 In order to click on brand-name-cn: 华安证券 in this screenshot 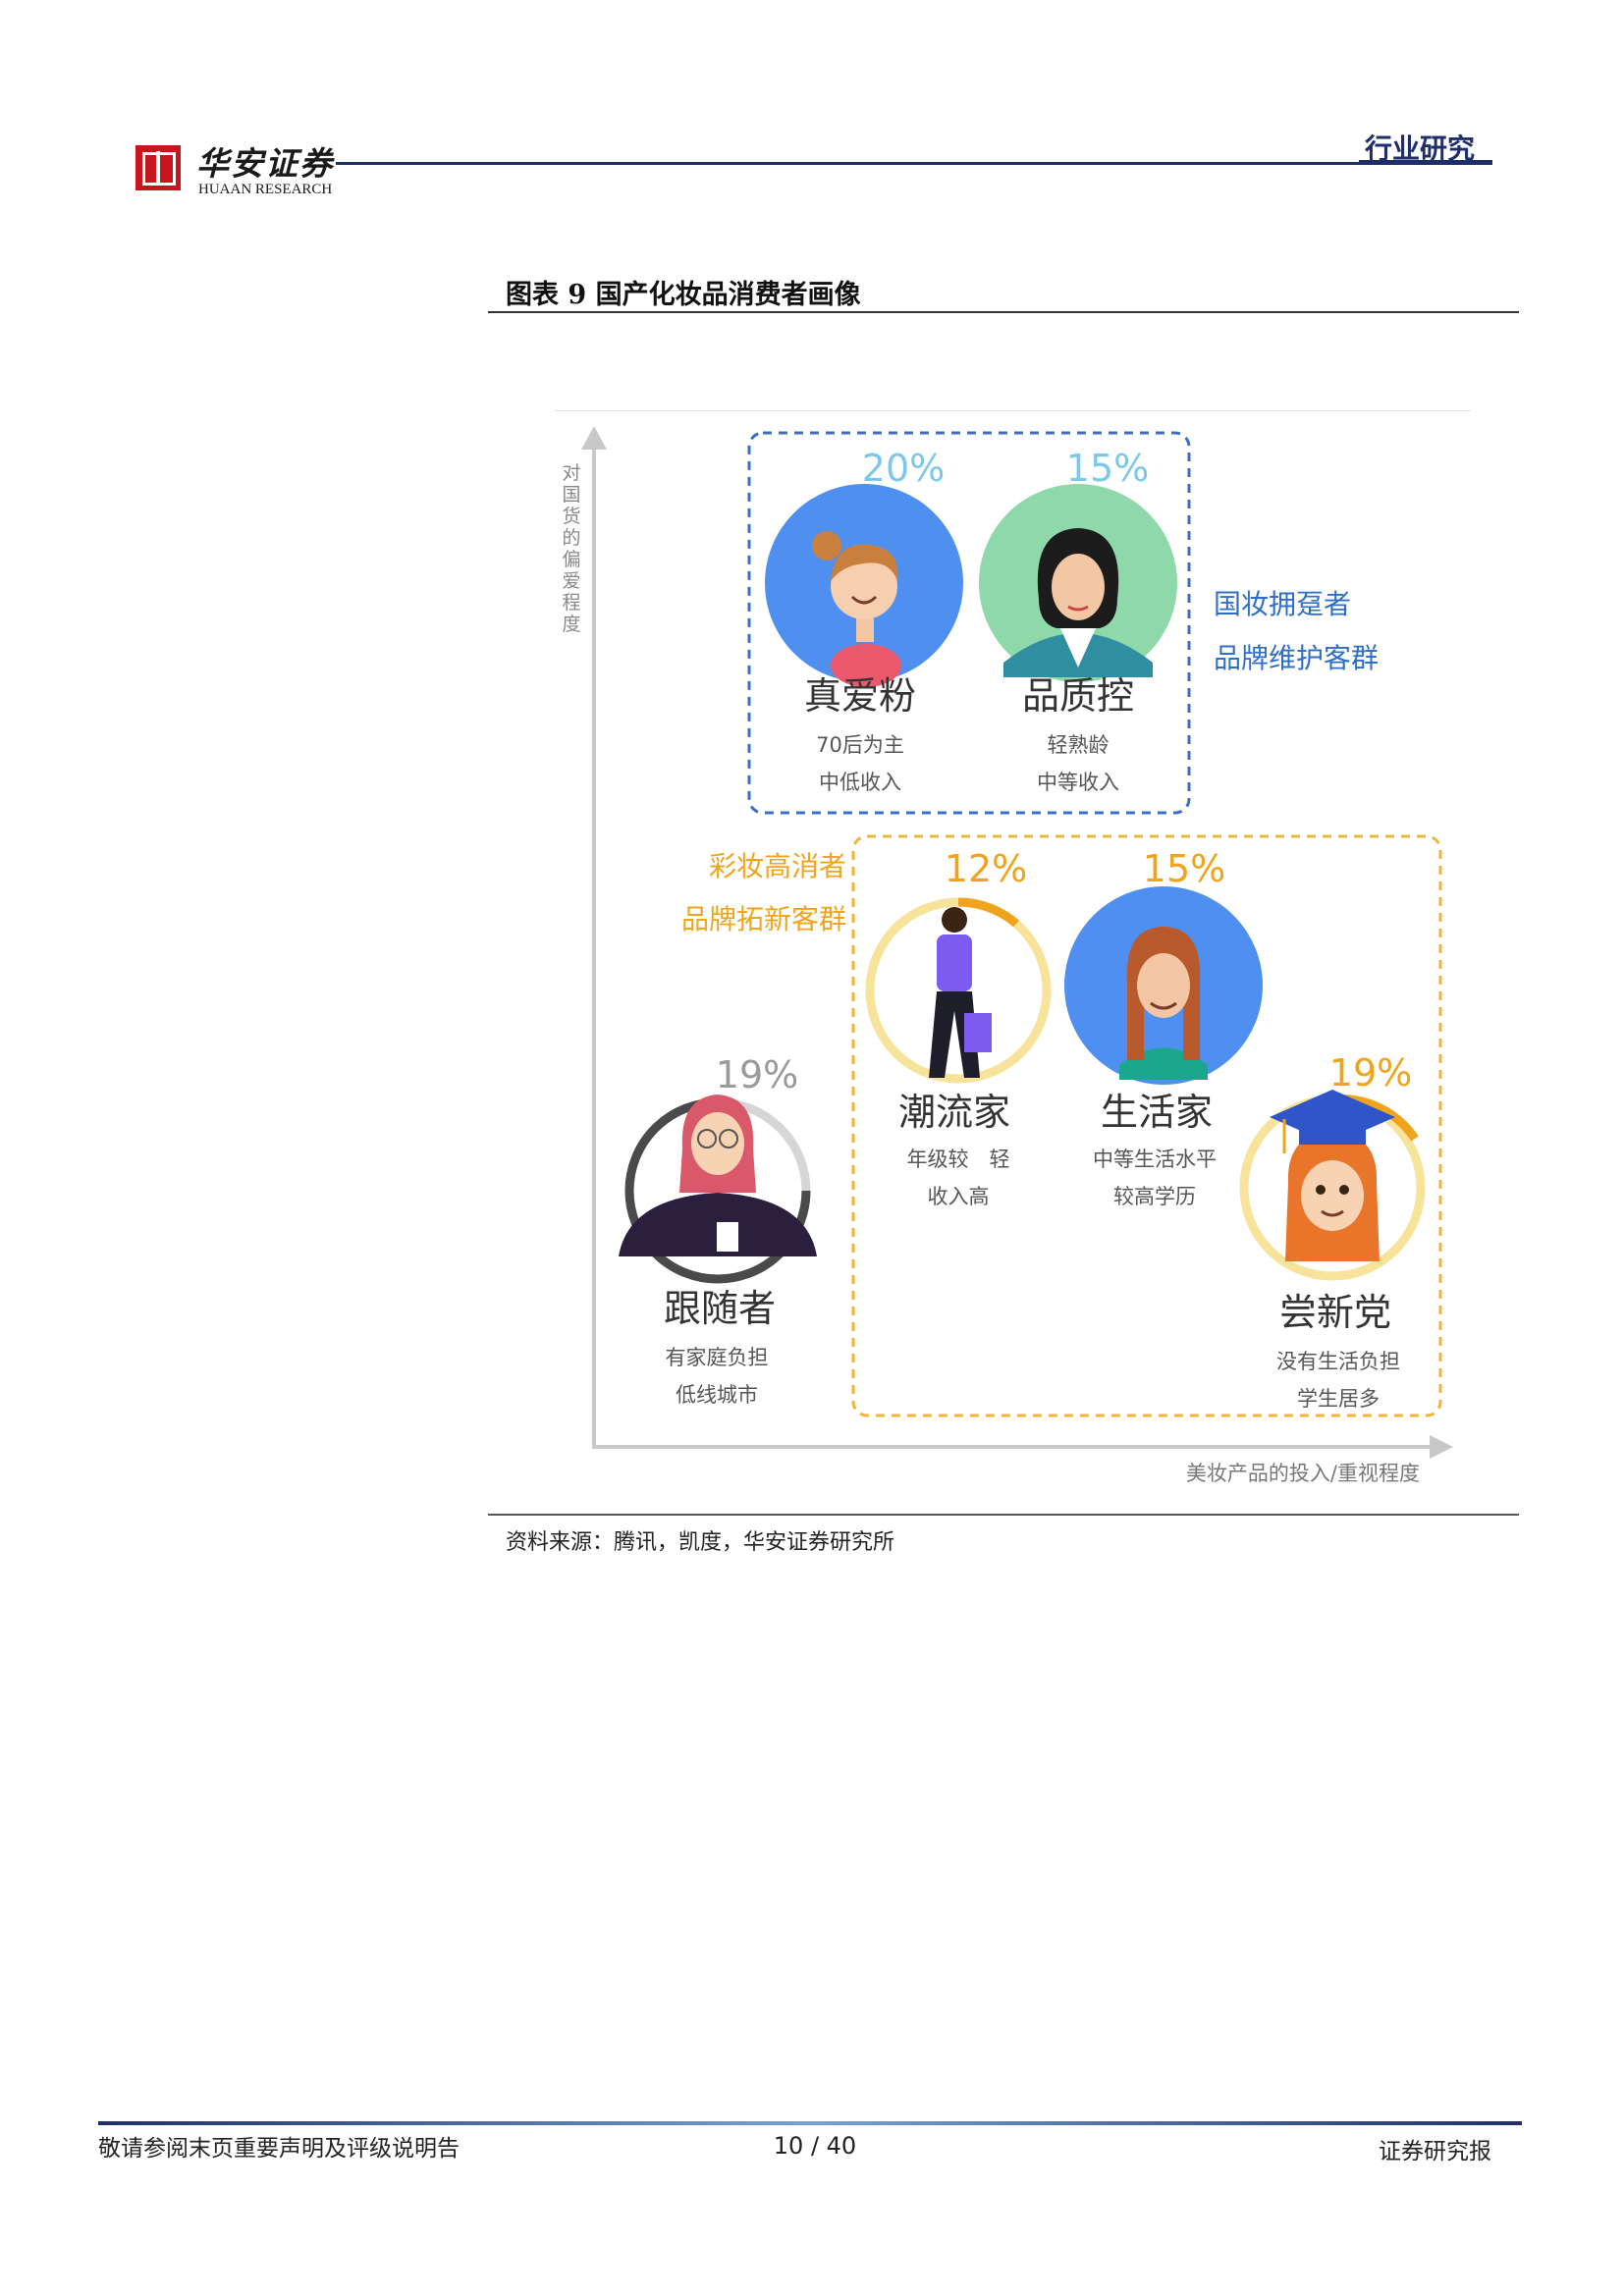, I will do `click(265, 163)`.